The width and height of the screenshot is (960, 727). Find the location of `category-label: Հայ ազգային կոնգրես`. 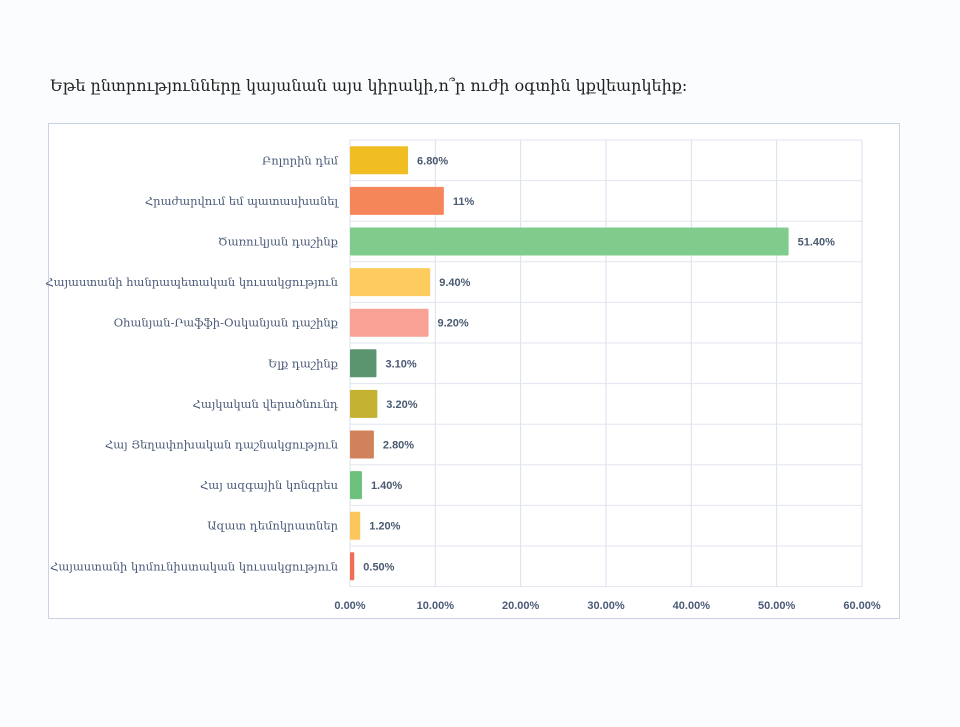

category-label: Հայ ազգային կոնգրես is located at coordinates (269, 485).